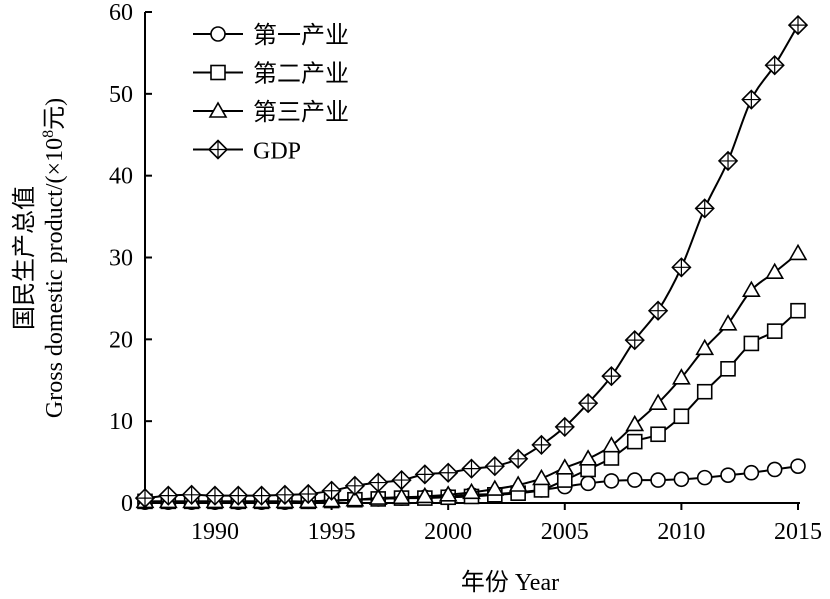 This screenshot has height=599, width=830. What do you see at coordinates (218, 109) in the screenshot?
I see `legend-marker-tertiary-industry` at bounding box center [218, 109].